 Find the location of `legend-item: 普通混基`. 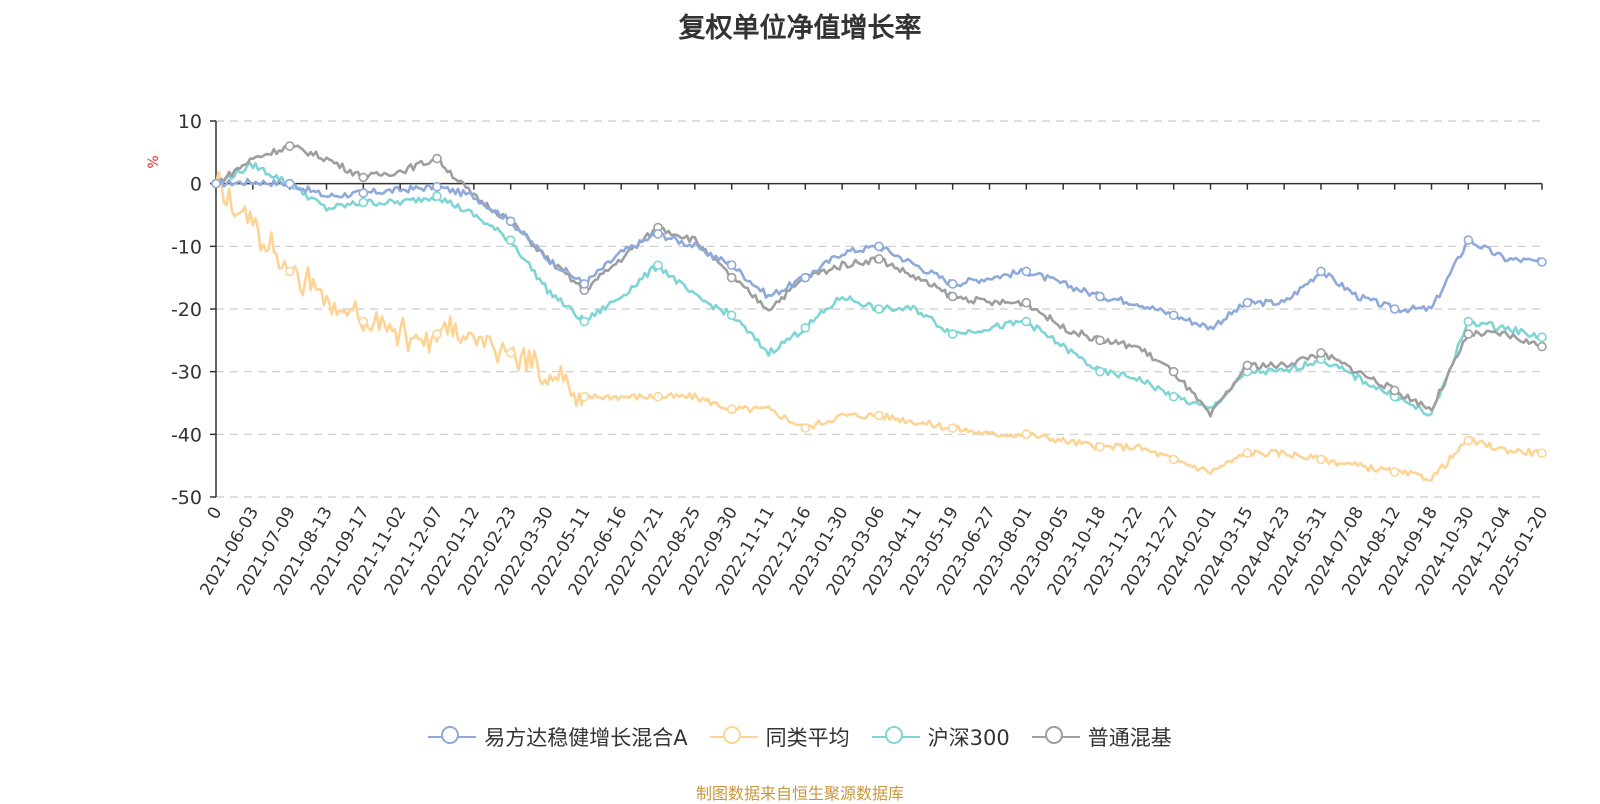

legend-item: 普通混基 is located at coordinates (1101, 737).